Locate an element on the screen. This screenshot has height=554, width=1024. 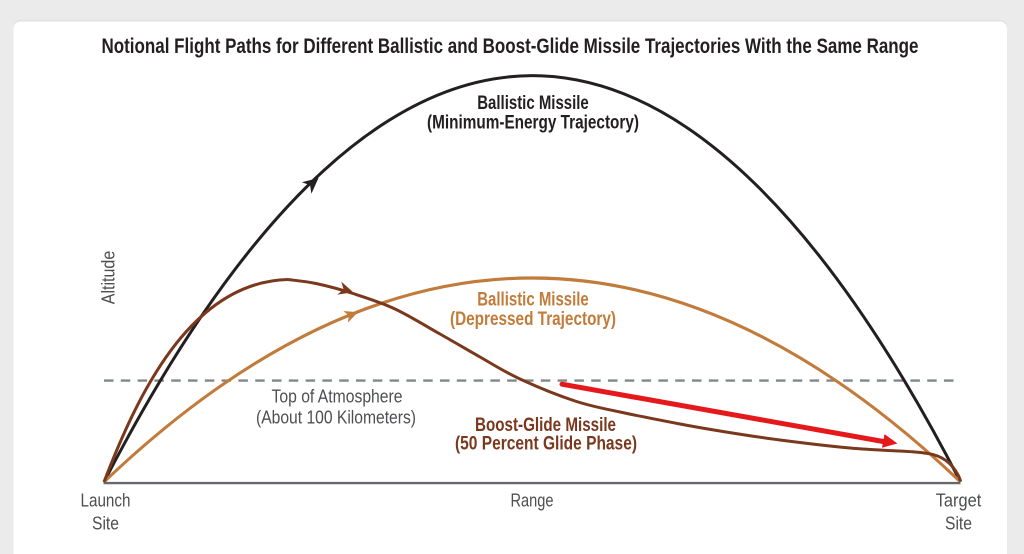
svg-text: Launch is located at coordinates (106, 499).